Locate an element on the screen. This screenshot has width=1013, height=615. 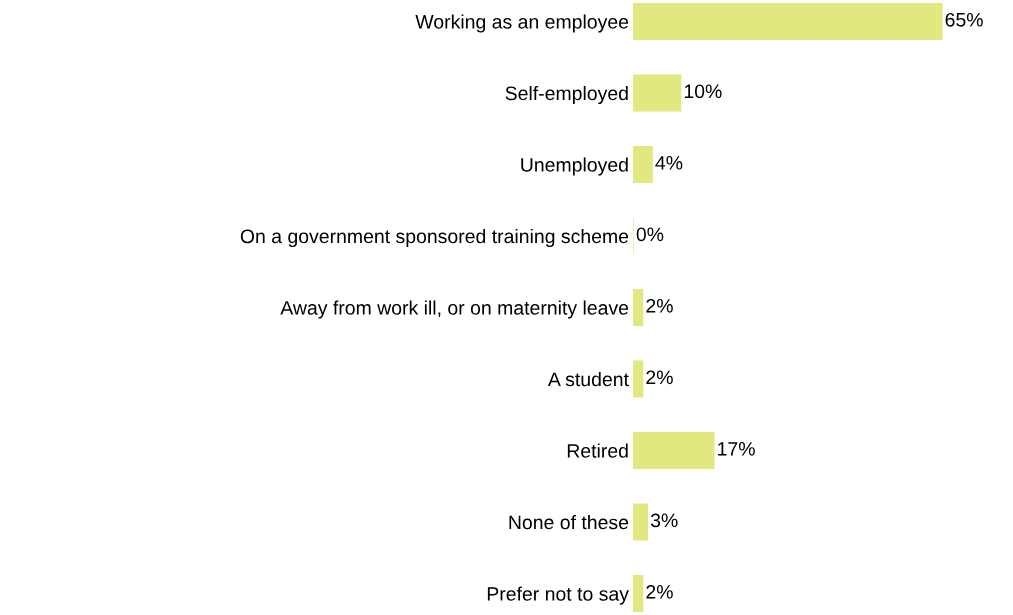
data-label: 4% is located at coordinates (669, 163).